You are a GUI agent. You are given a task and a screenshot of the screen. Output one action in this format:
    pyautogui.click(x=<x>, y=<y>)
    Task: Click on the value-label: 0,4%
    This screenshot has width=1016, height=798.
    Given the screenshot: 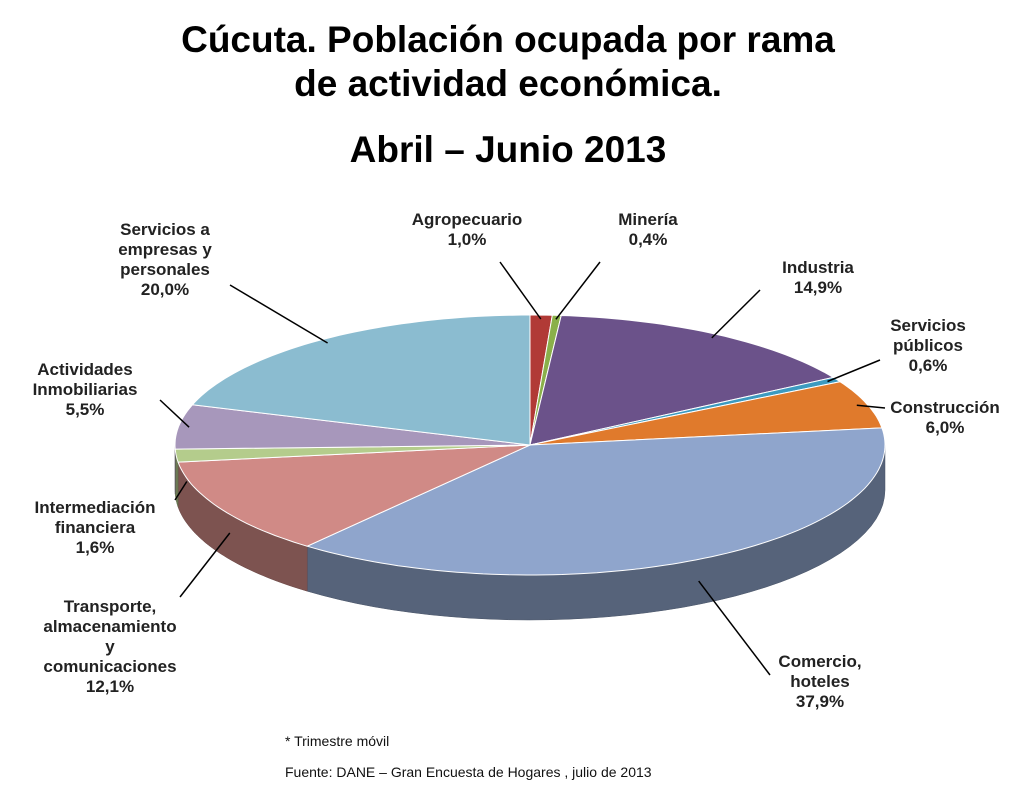 What is the action you would take?
    pyautogui.click(x=648, y=239)
    